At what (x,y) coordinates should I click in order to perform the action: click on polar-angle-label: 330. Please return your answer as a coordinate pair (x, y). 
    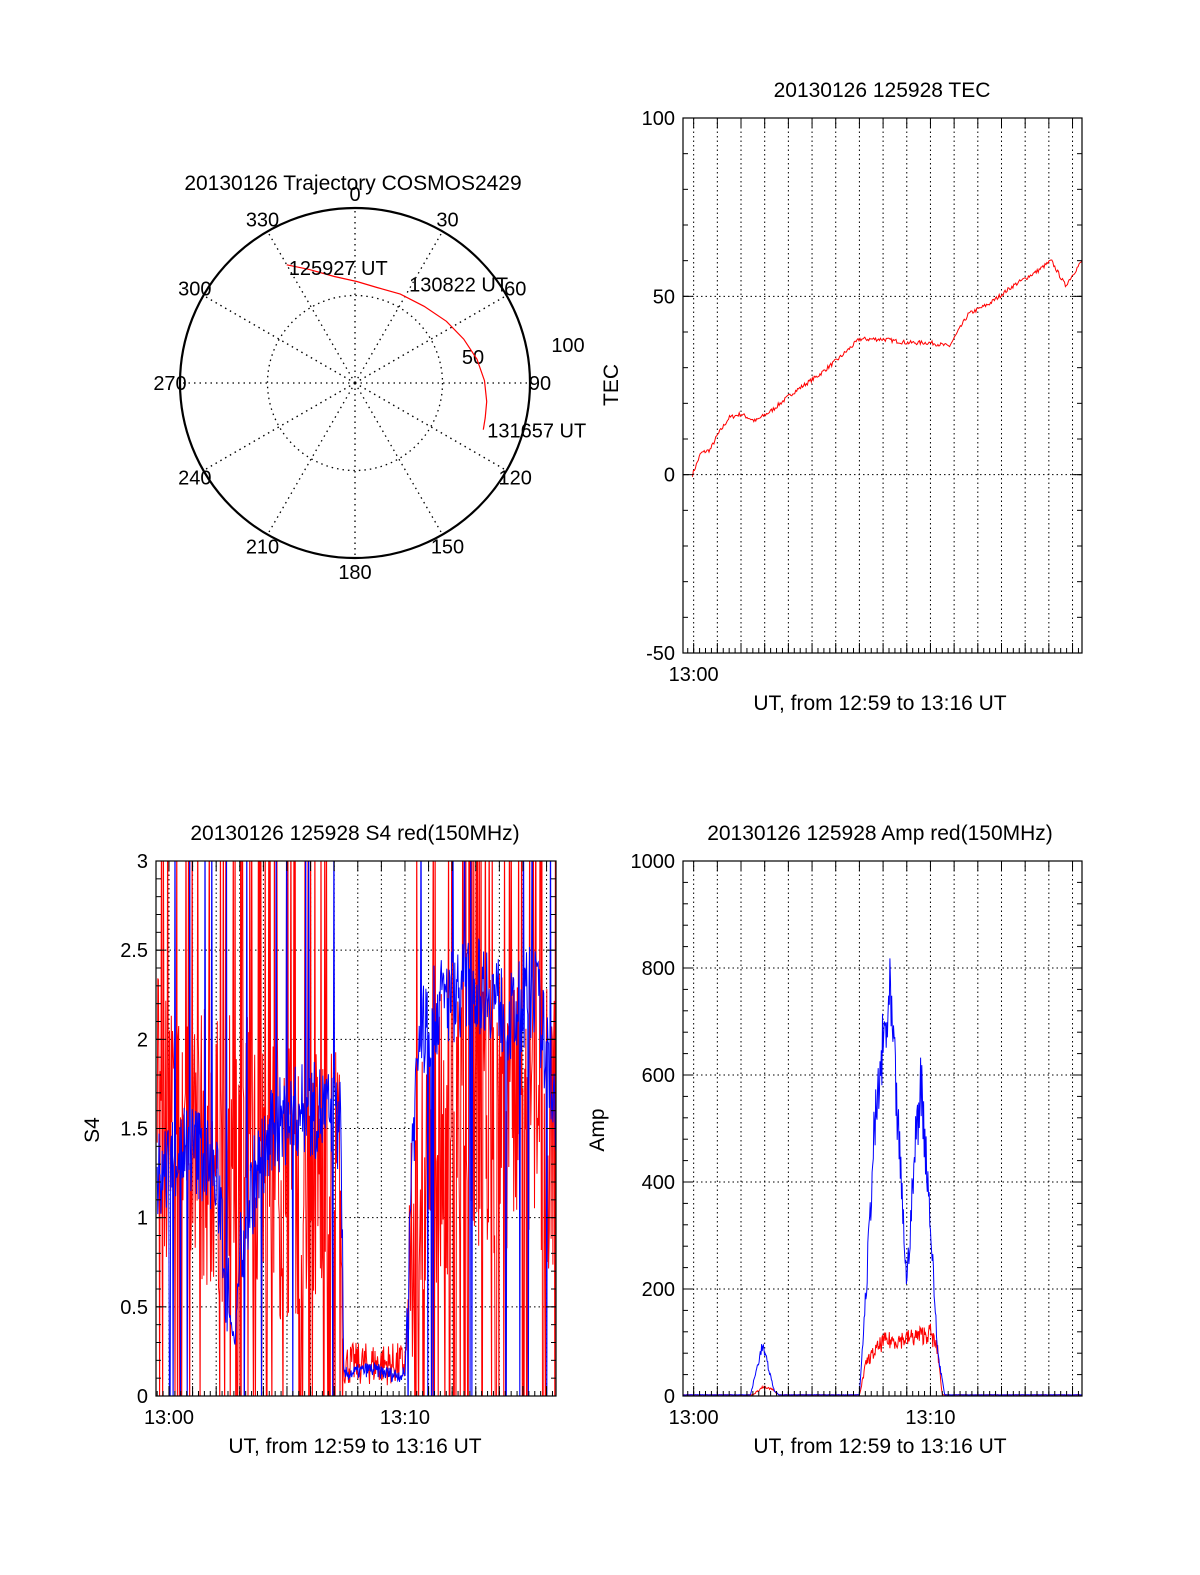
    Looking at the image, I should click on (262, 220).